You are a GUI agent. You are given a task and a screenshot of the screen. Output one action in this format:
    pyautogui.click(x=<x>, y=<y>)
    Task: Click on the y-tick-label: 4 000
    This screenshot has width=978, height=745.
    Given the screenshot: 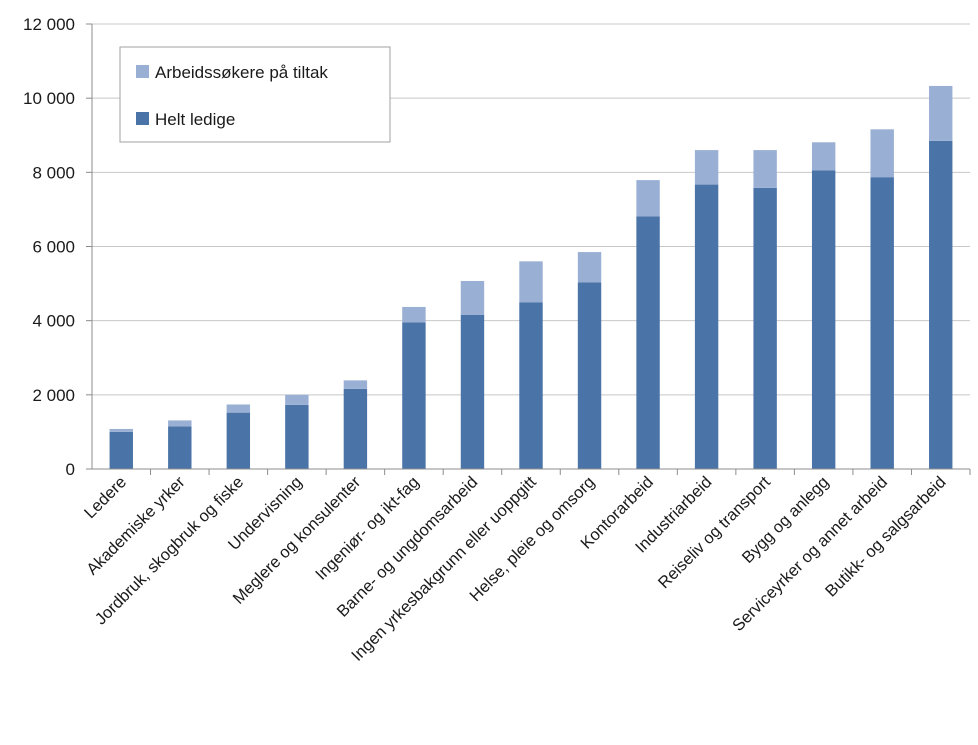 What is the action you would take?
    pyautogui.click(x=53, y=321)
    